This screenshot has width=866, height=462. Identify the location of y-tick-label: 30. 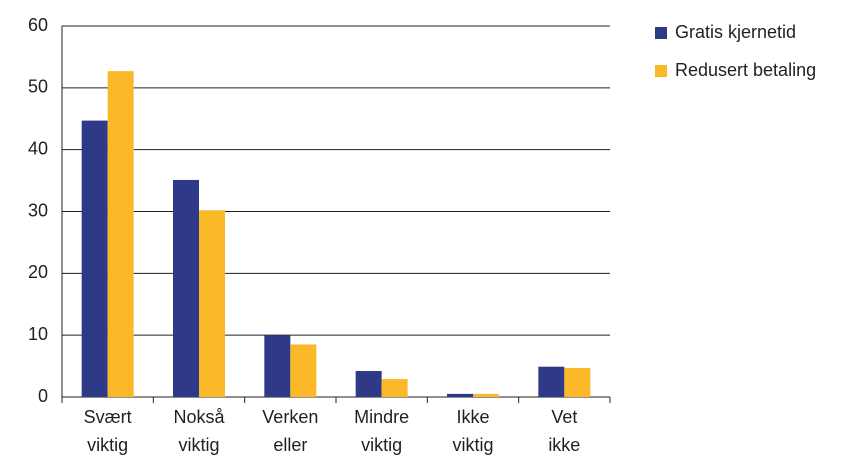
(38, 210).